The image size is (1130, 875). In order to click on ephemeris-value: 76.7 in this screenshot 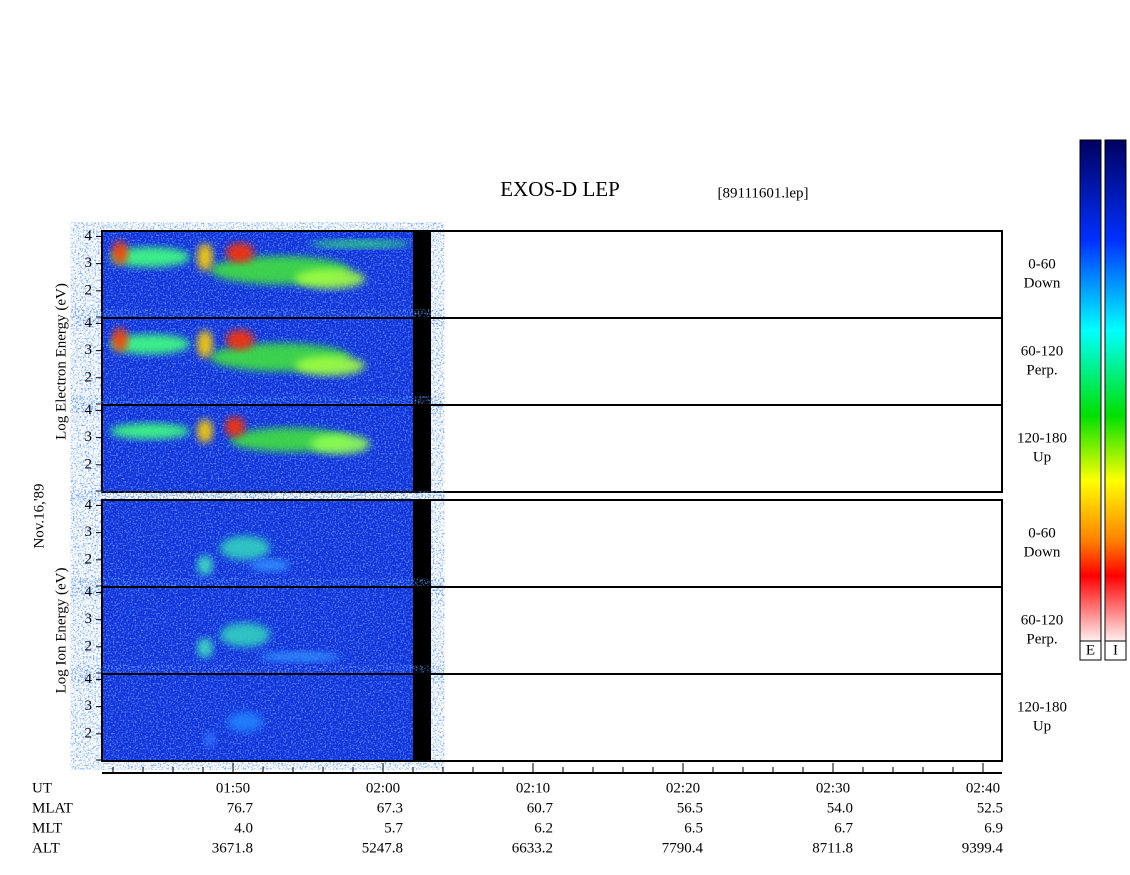, I will do `click(240, 808)`.